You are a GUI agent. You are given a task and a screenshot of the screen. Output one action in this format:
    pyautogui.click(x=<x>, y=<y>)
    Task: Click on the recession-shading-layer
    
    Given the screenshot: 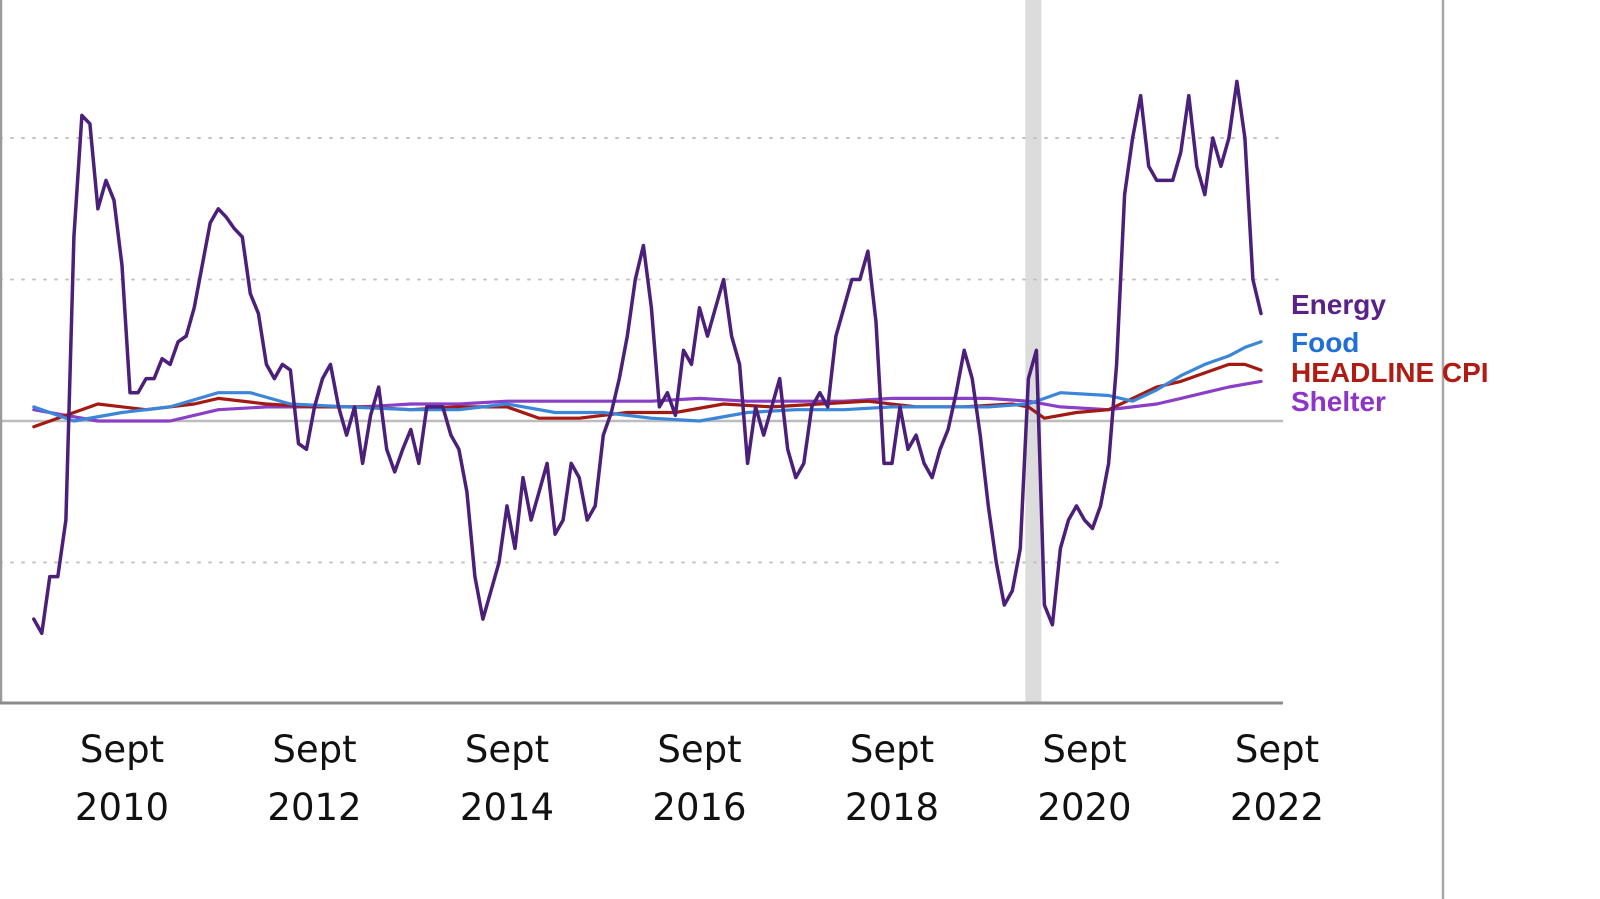 What is the action you would take?
    pyautogui.click(x=1033, y=351)
    